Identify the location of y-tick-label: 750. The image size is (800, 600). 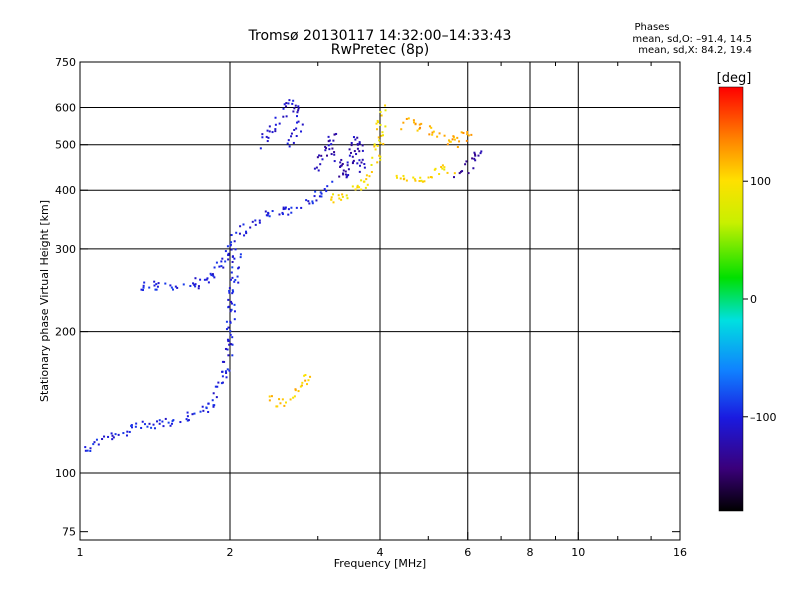
(65, 62).